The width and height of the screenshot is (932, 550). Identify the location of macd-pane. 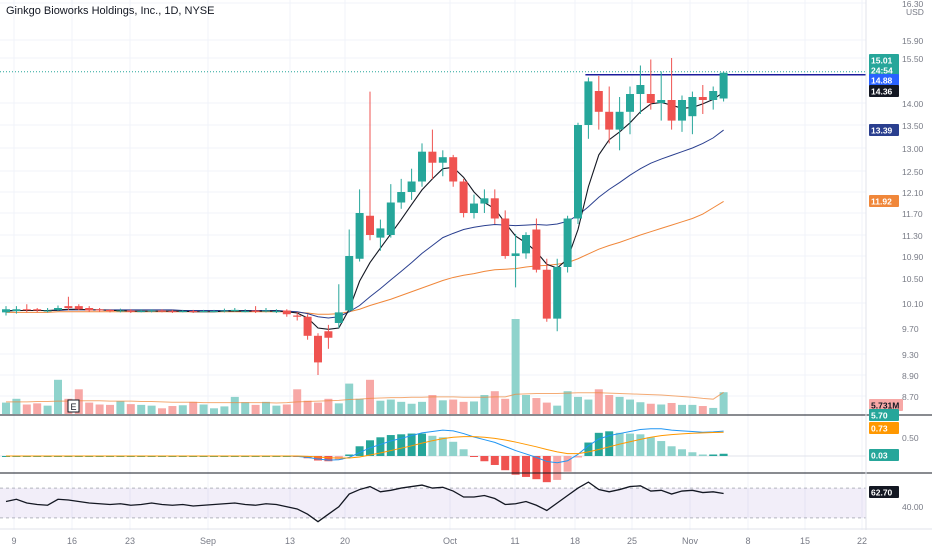
(433, 455).